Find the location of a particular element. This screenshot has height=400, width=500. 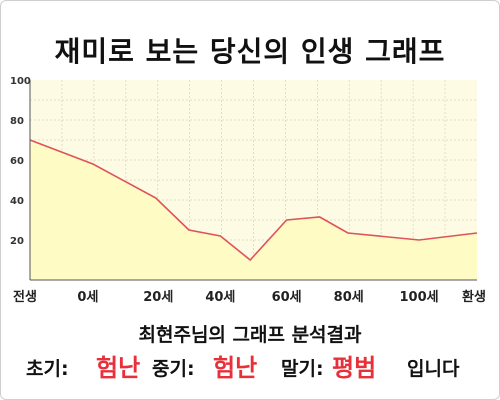

y-tick-label: 60 is located at coordinates (17, 161).